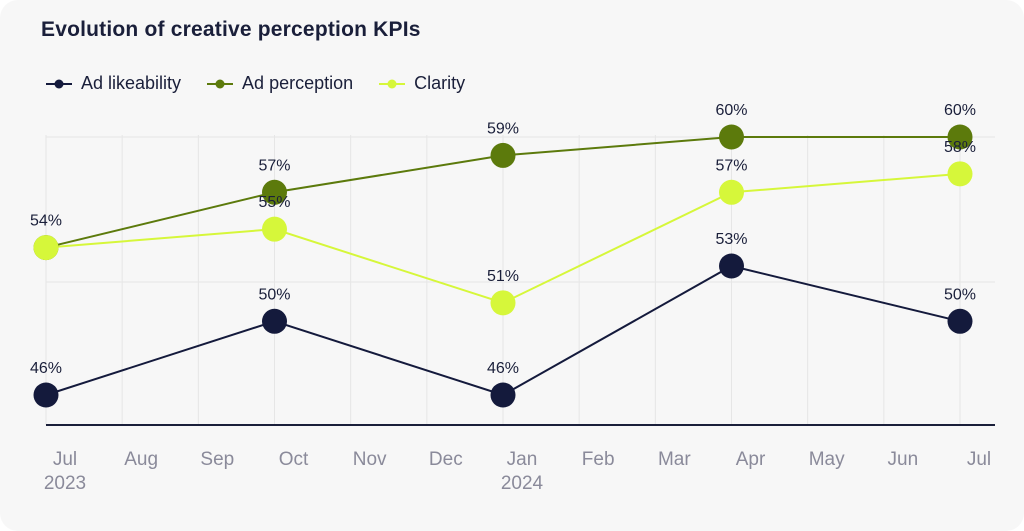  I want to click on legend-swatch-clarity, so click(392, 83).